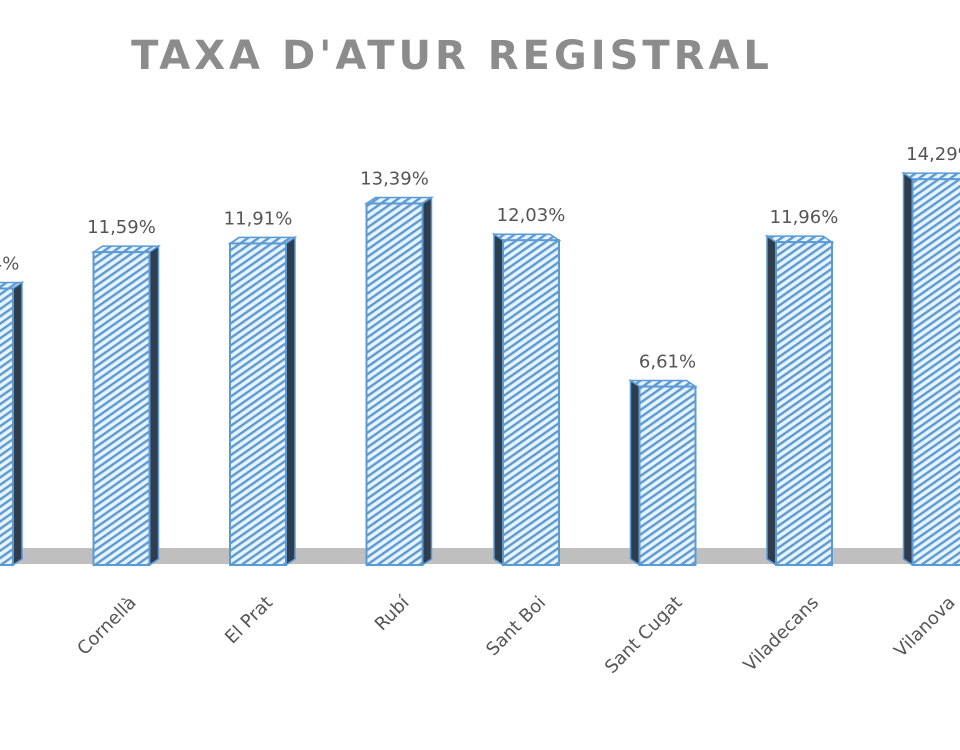 The height and width of the screenshot is (750, 960). What do you see at coordinates (121, 227) in the screenshot?
I see `value-label: 11,59%` at bounding box center [121, 227].